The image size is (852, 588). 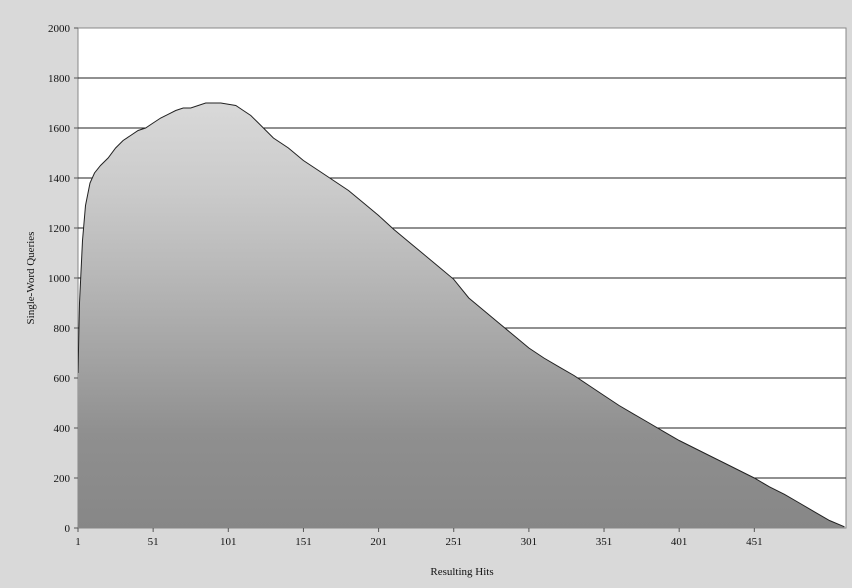 I want to click on y-tick-label: 600, so click(x=62, y=379).